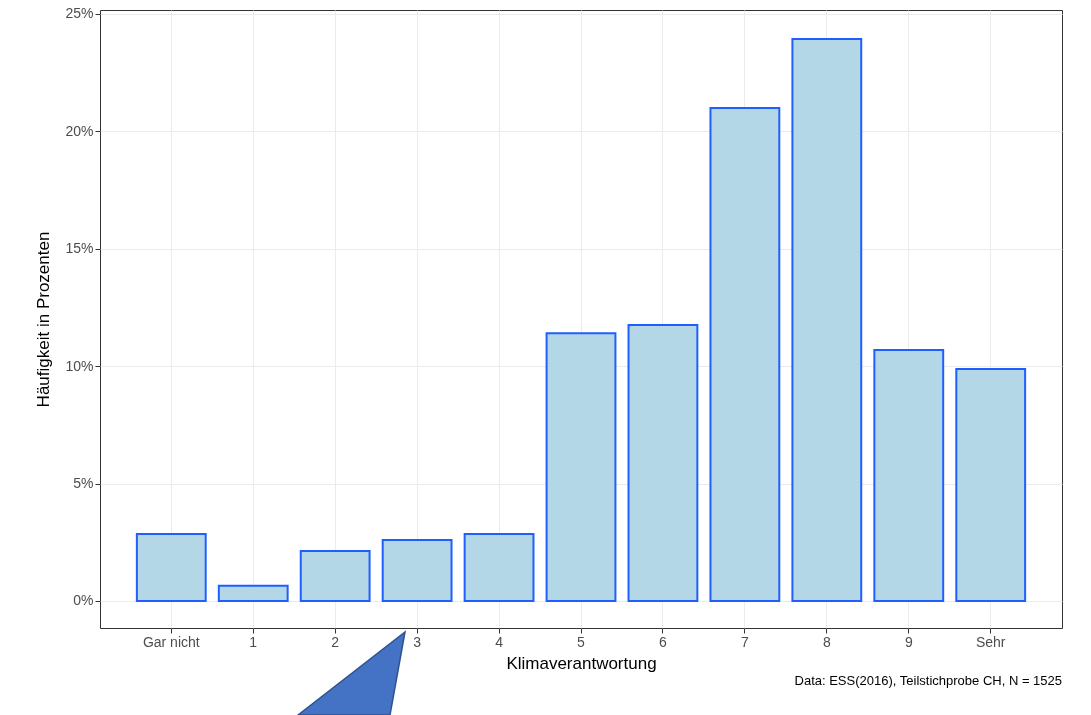  What do you see at coordinates (990, 641) in the screenshot?
I see `x-tick-label: Sehr` at bounding box center [990, 641].